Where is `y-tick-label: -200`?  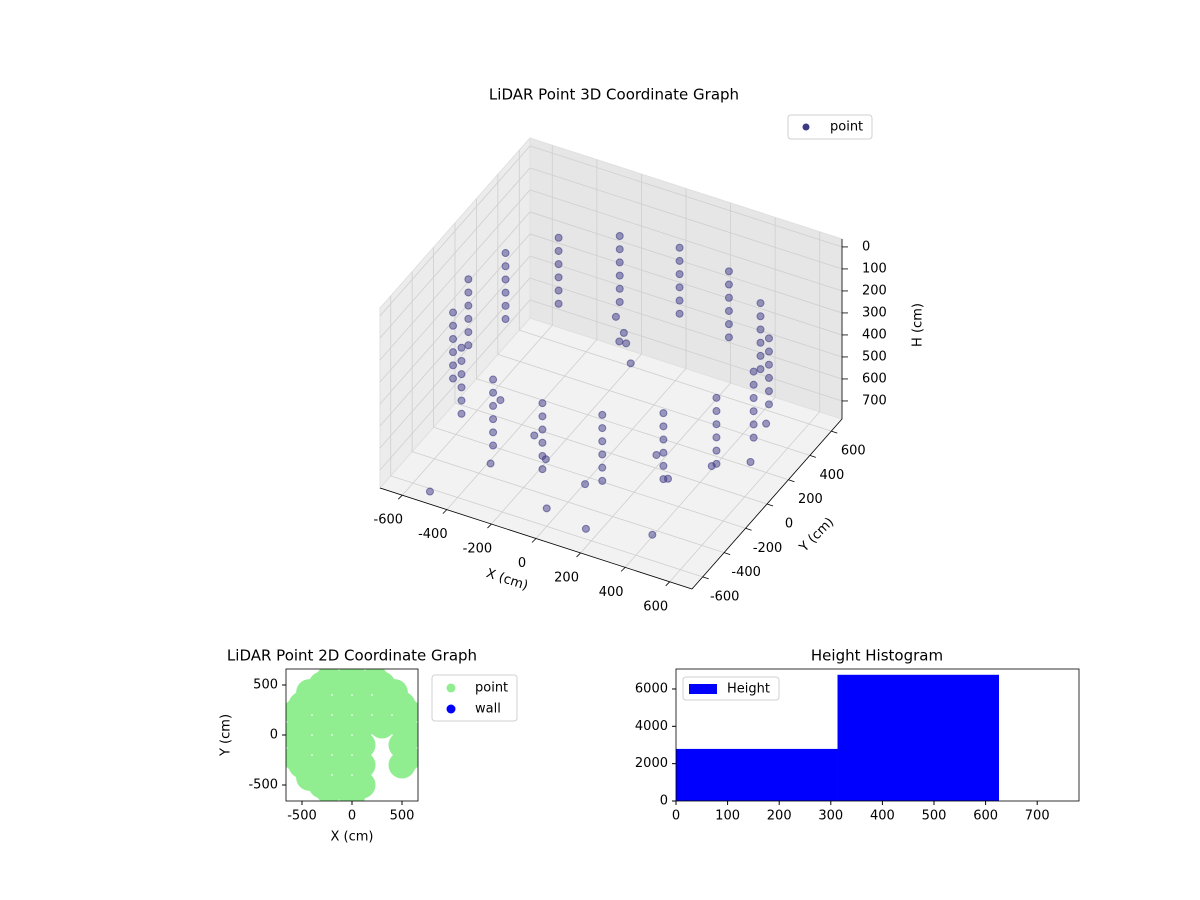
y-tick-label: -200 is located at coordinates (768, 548).